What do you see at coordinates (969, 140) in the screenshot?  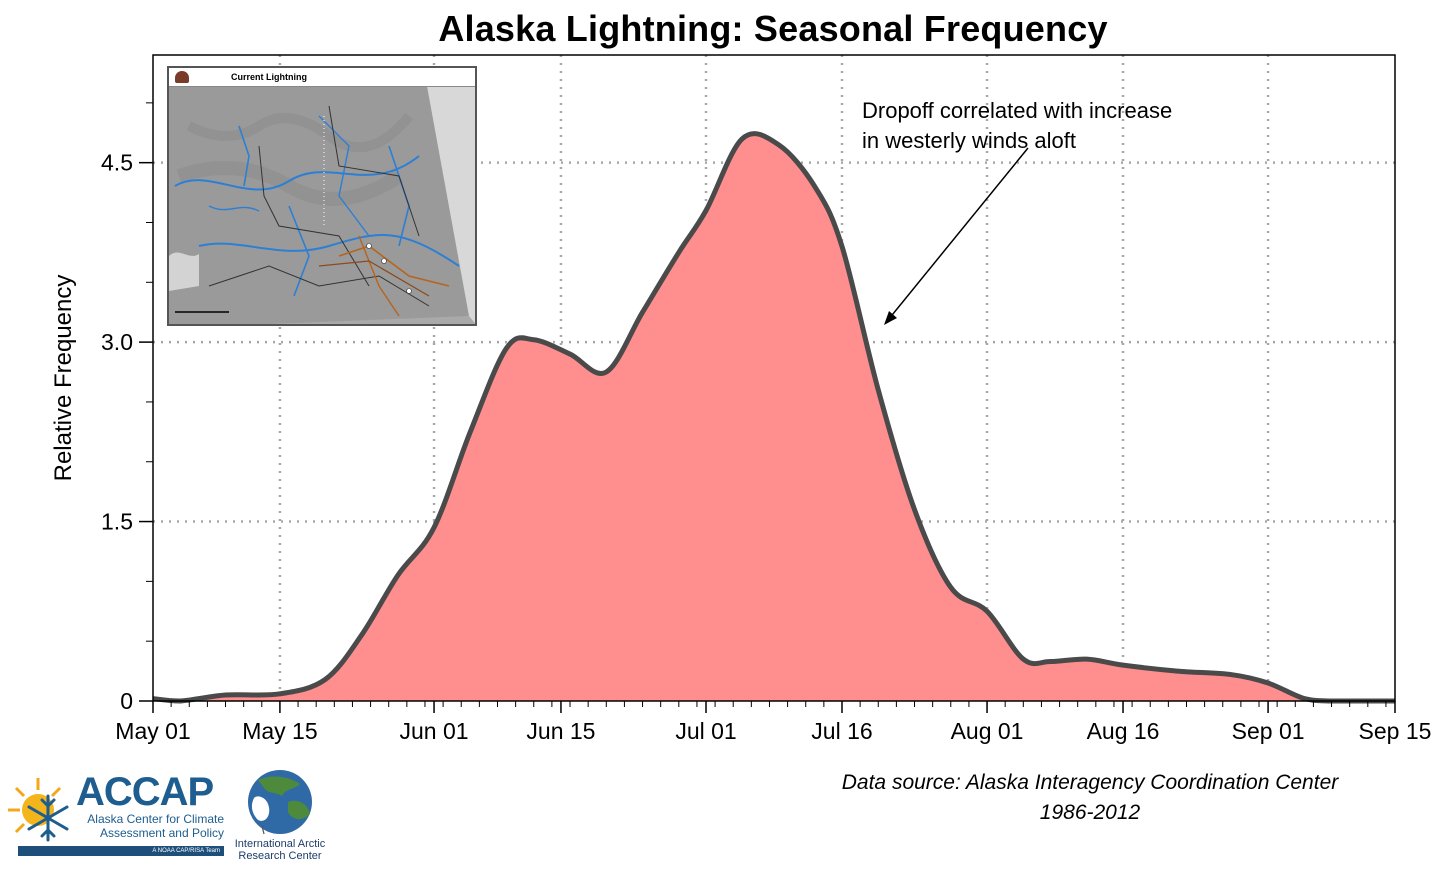 I see `annotation-line-2: in westerly winds aloft` at bounding box center [969, 140].